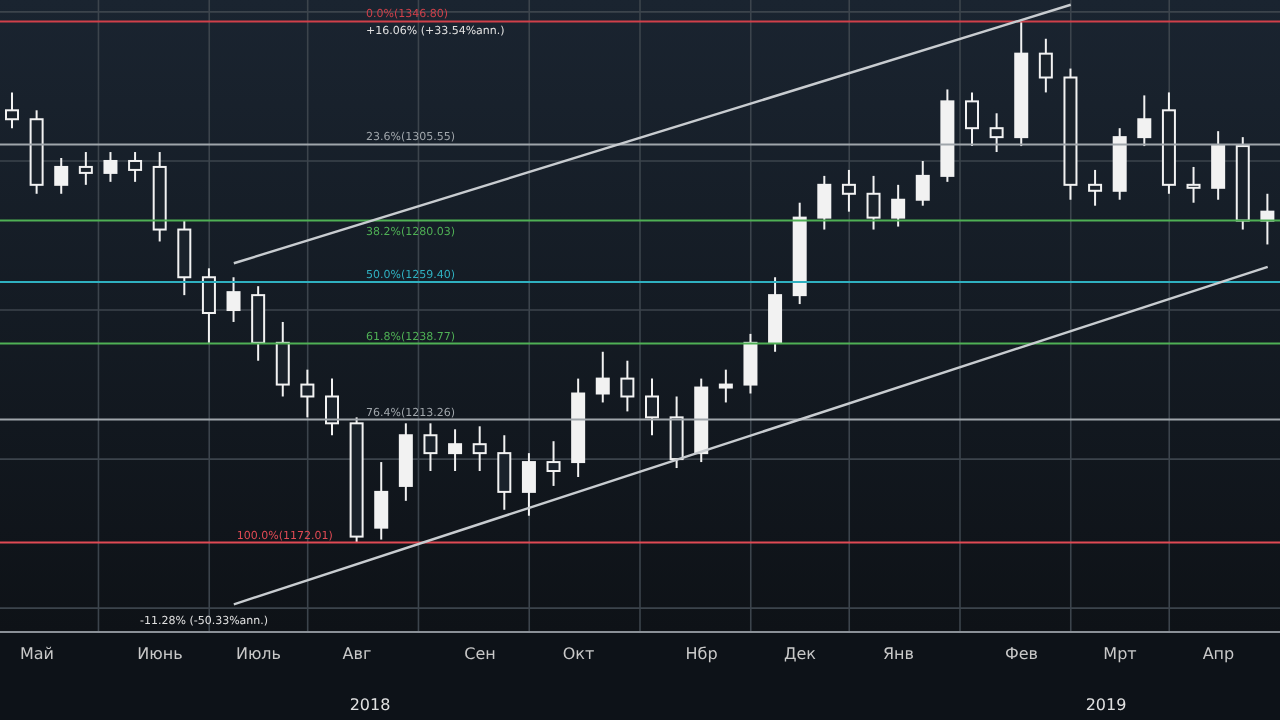 This screenshot has height=720, width=1280. I want to click on x-tick-label: Фев, so click(1022, 654).